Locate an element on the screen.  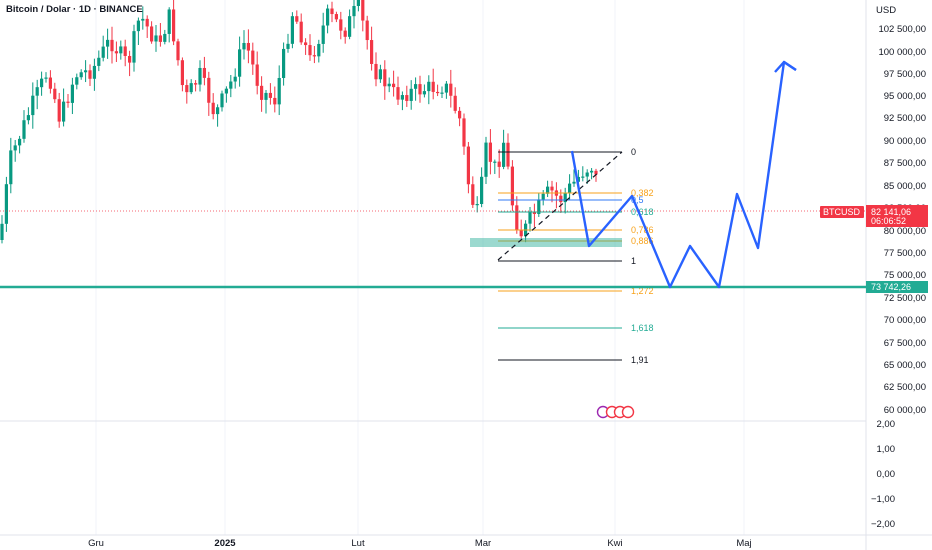
fib-level-label: 0,382 is located at coordinates (642, 193).